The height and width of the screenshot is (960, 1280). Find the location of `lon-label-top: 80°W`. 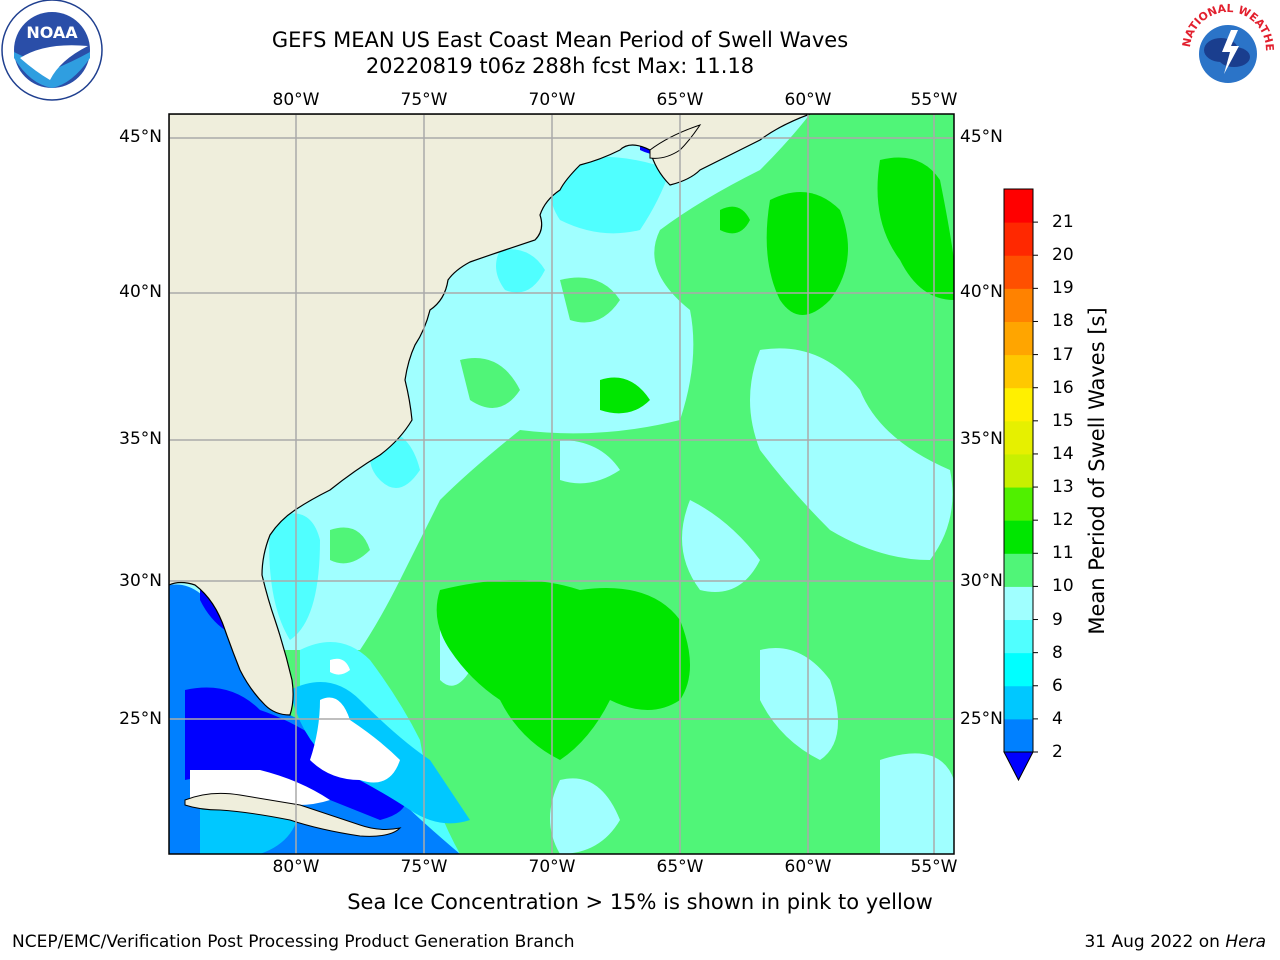

lon-label-top: 80°W is located at coordinates (296, 100).